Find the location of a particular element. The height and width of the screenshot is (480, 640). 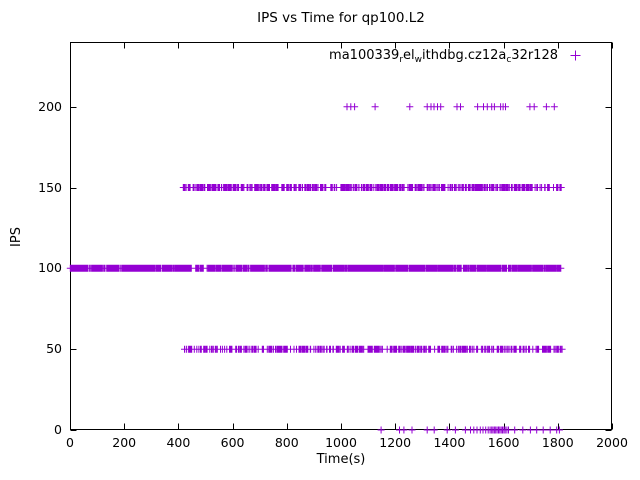

x-tick-label: 1000 is located at coordinates (341, 442).